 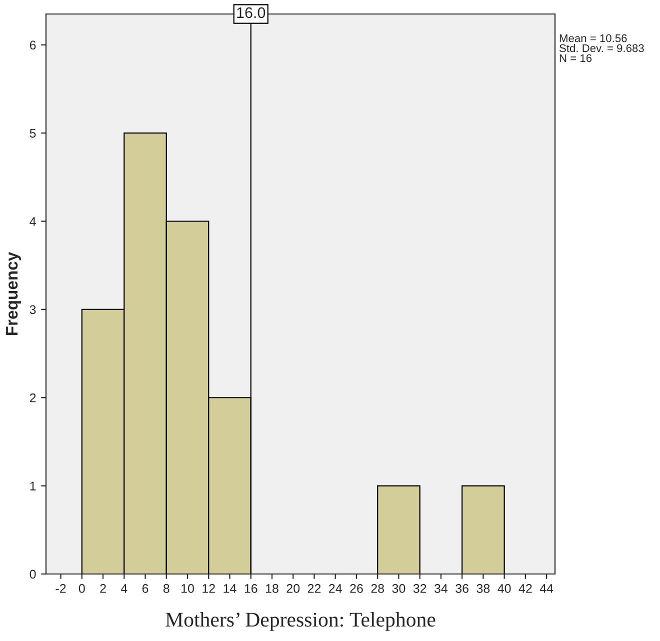 What do you see at coordinates (419, 588) in the screenshot?
I see `x-tick-label: 32` at bounding box center [419, 588].